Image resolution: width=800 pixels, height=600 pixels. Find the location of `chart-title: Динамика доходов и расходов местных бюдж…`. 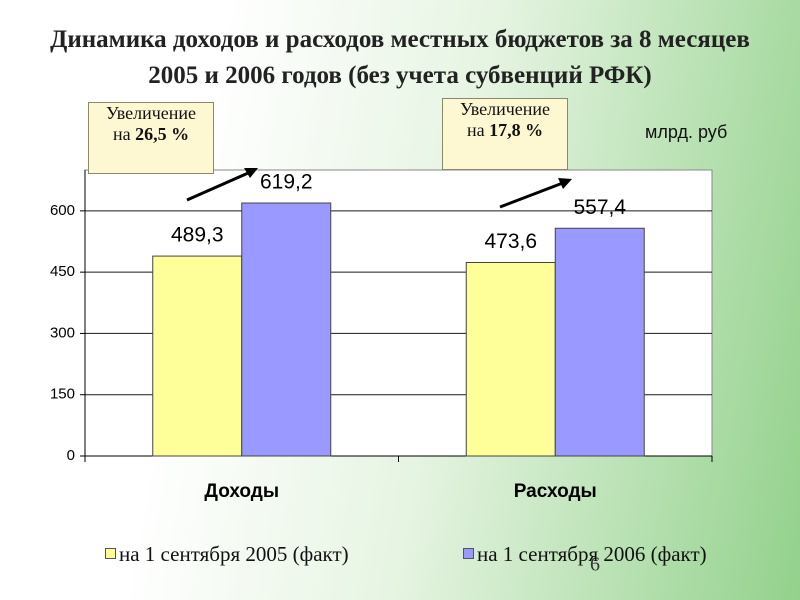

chart-title: Динамика доходов и расходов местных бюдж… is located at coordinates (400, 57).